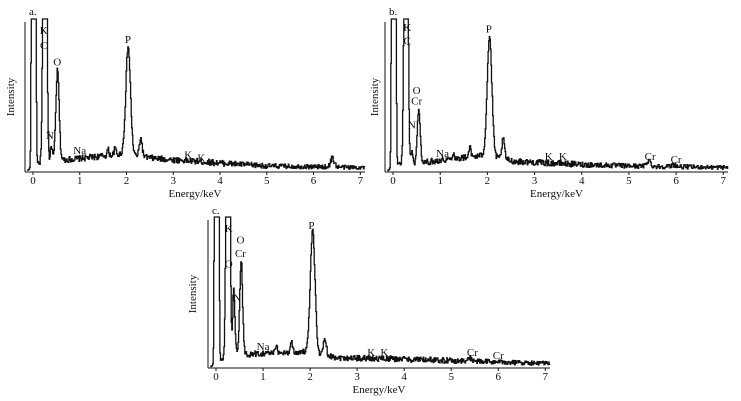 This screenshot has height=401, width=741. Describe the element at coordinates (216, 211) in the screenshot. I see `panel-label: c.` at that location.